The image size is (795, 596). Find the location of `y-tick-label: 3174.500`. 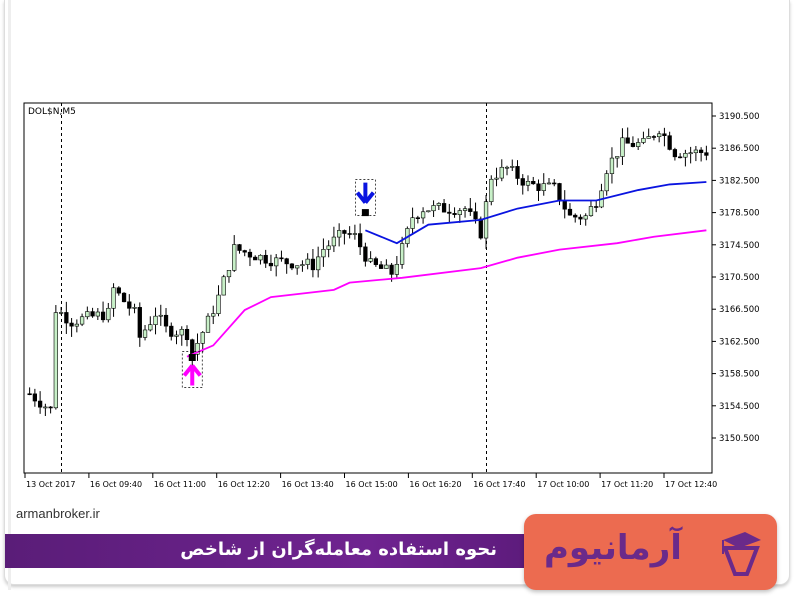

y-tick-label: 3174.500 is located at coordinates (739, 246).